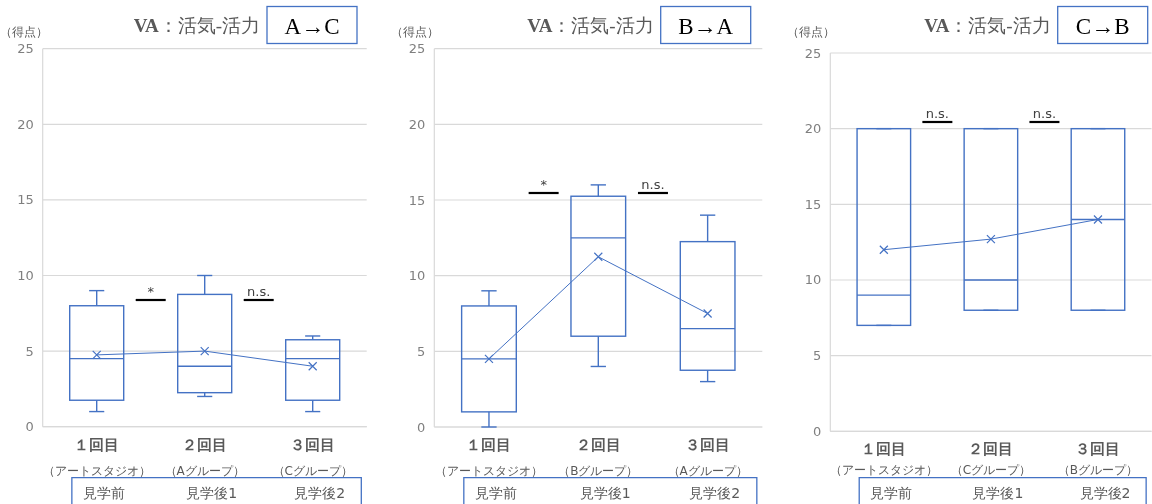 The image size is (1152, 504). I want to click on x-tick-label: ２回目（Aグループ）見学後1, so click(204, 468).